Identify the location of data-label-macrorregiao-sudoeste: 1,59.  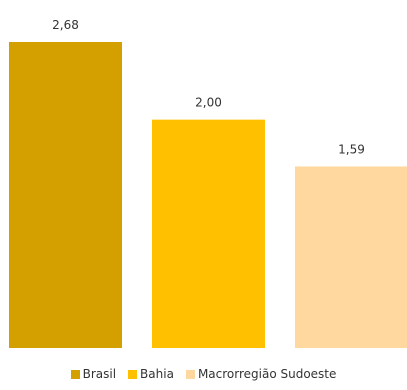
(351, 149).